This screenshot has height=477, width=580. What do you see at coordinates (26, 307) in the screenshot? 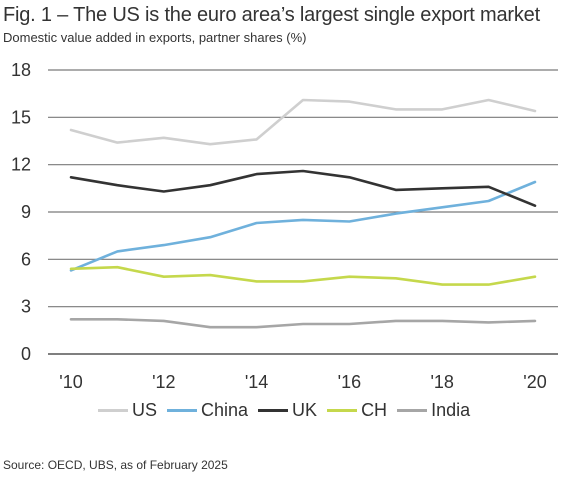
I see `y-tick-label: 3` at bounding box center [26, 307].